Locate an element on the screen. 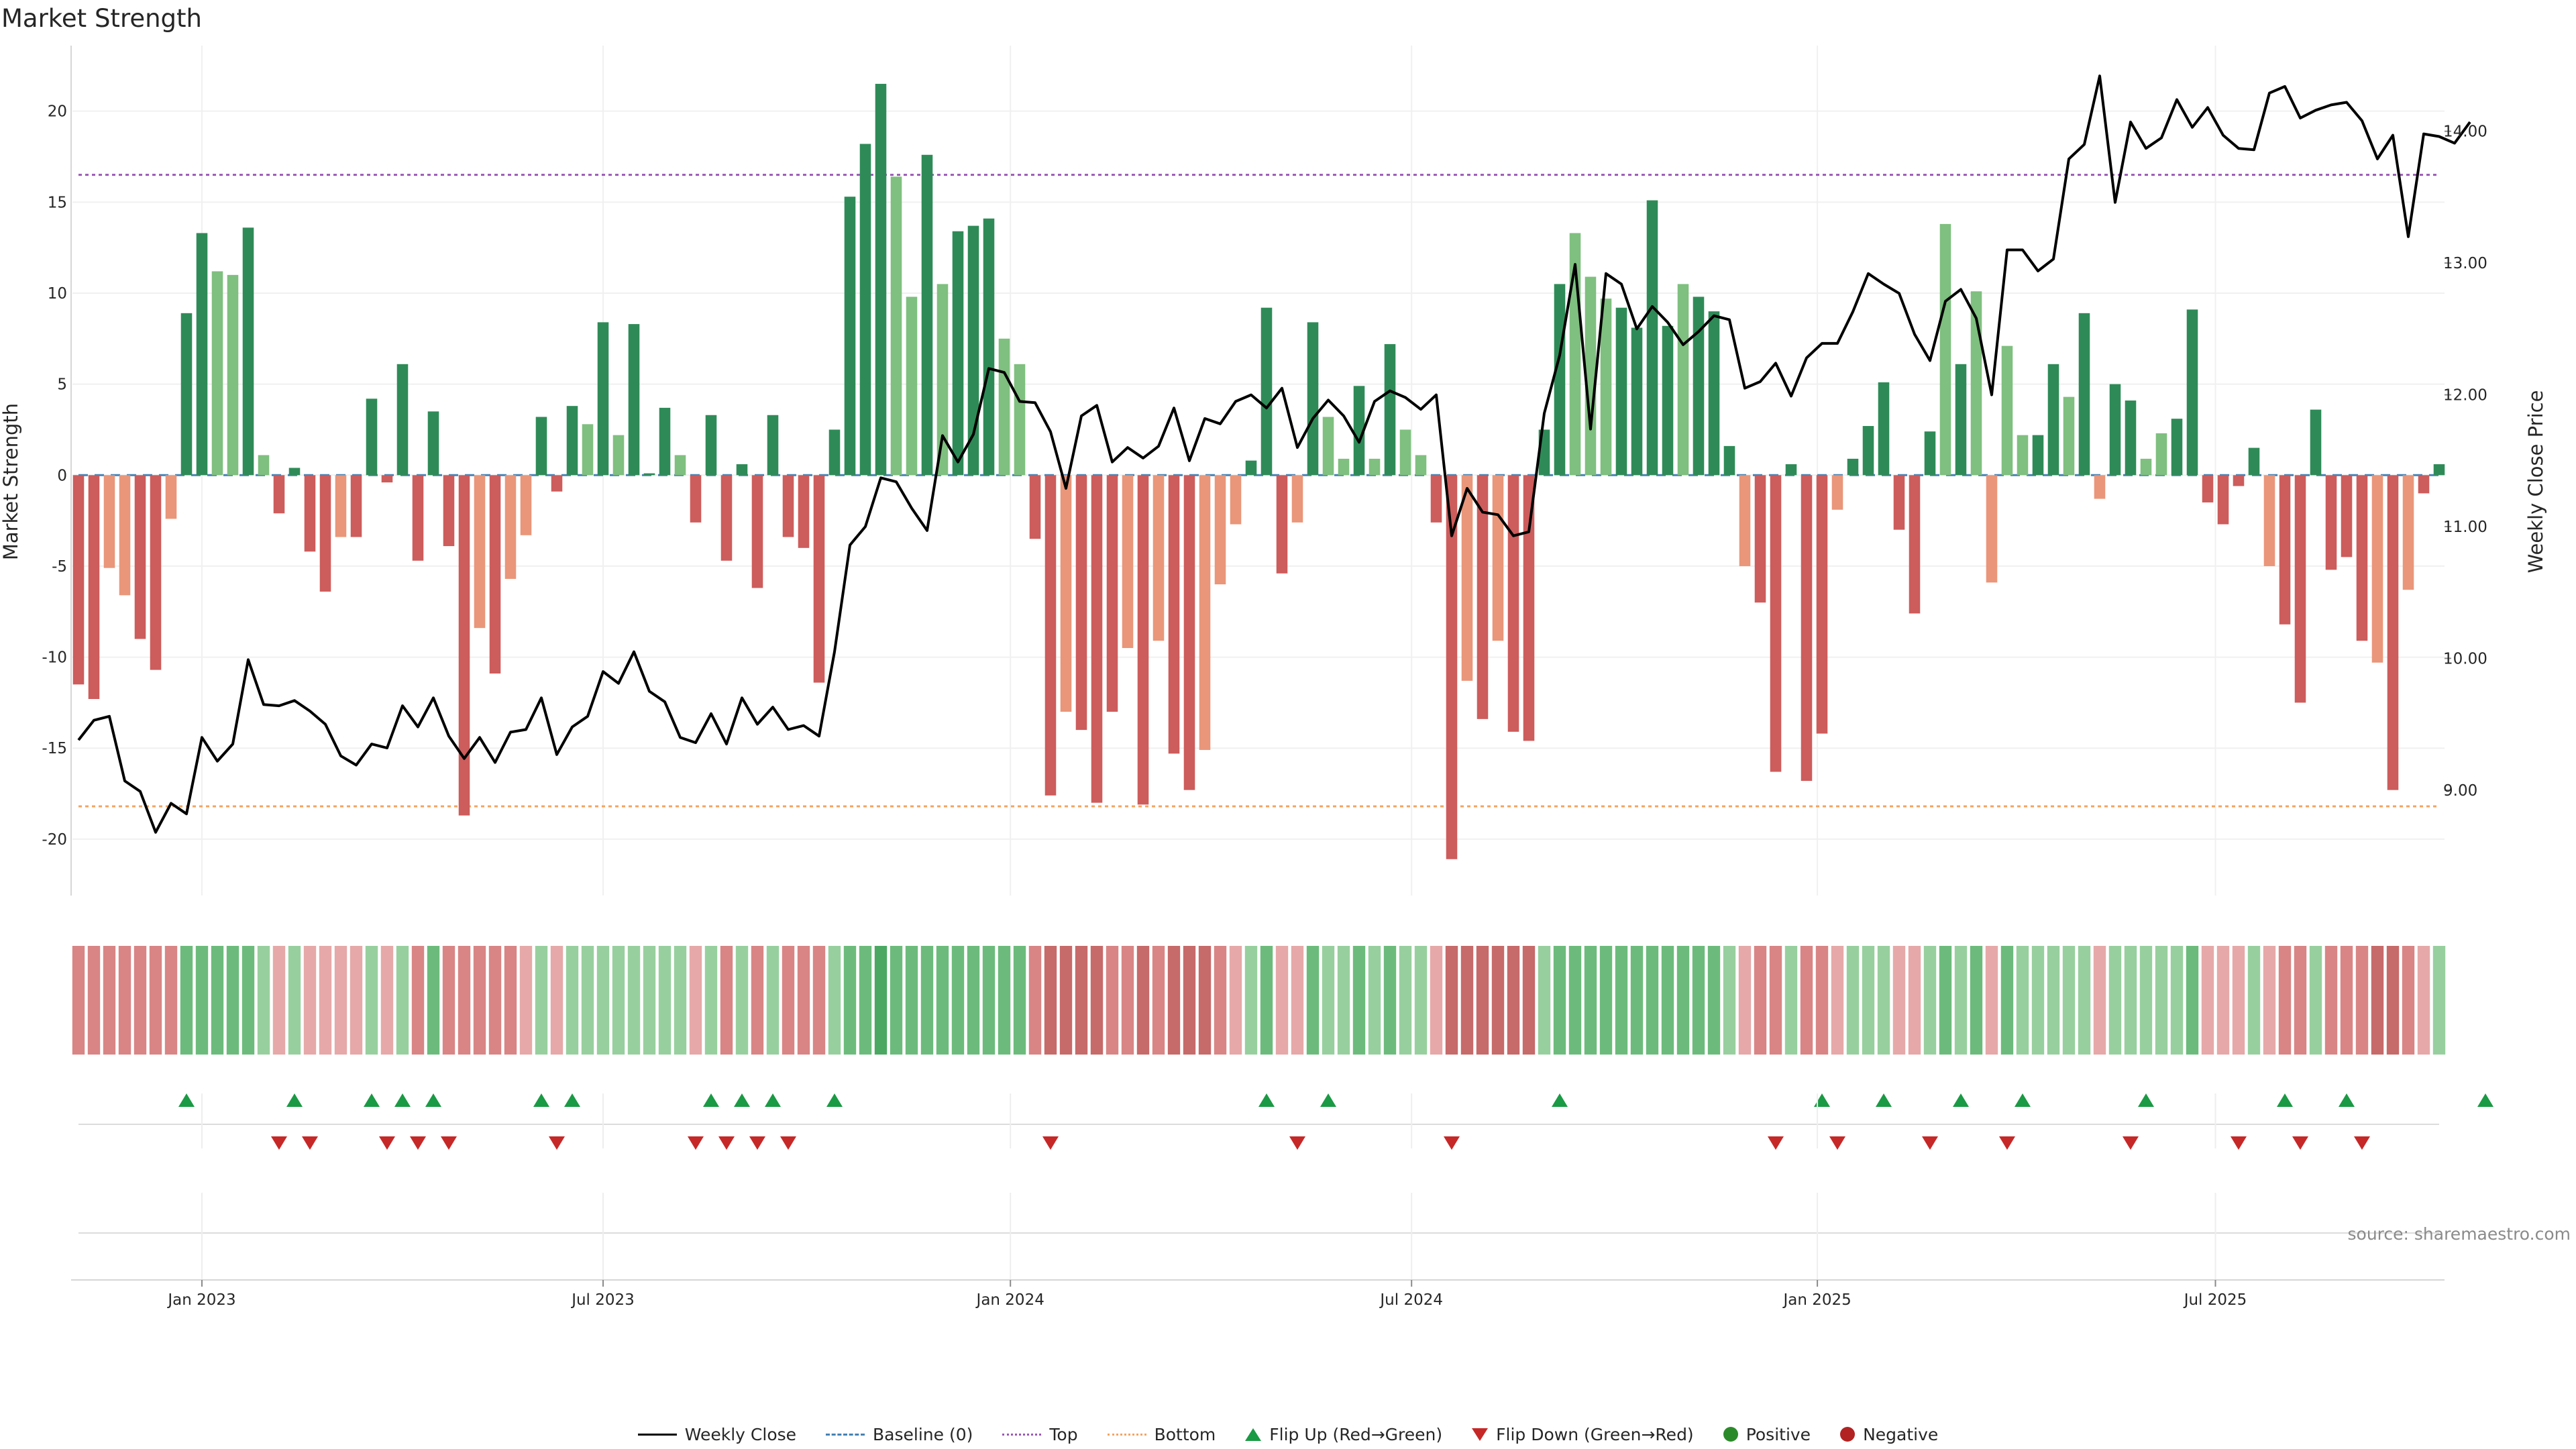 This screenshot has height=1449, width=2576. y-axis-left-label: Market Strength is located at coordinates (11, 481).